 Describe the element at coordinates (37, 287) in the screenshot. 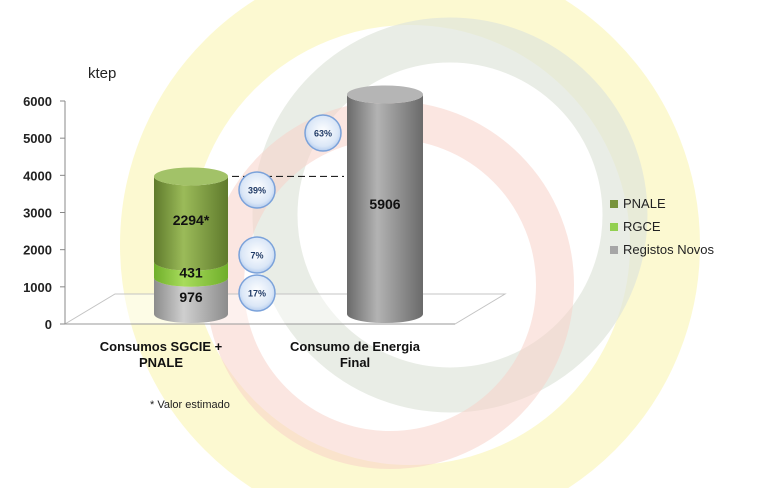

I see `y-tick-label: 1000` at that location.